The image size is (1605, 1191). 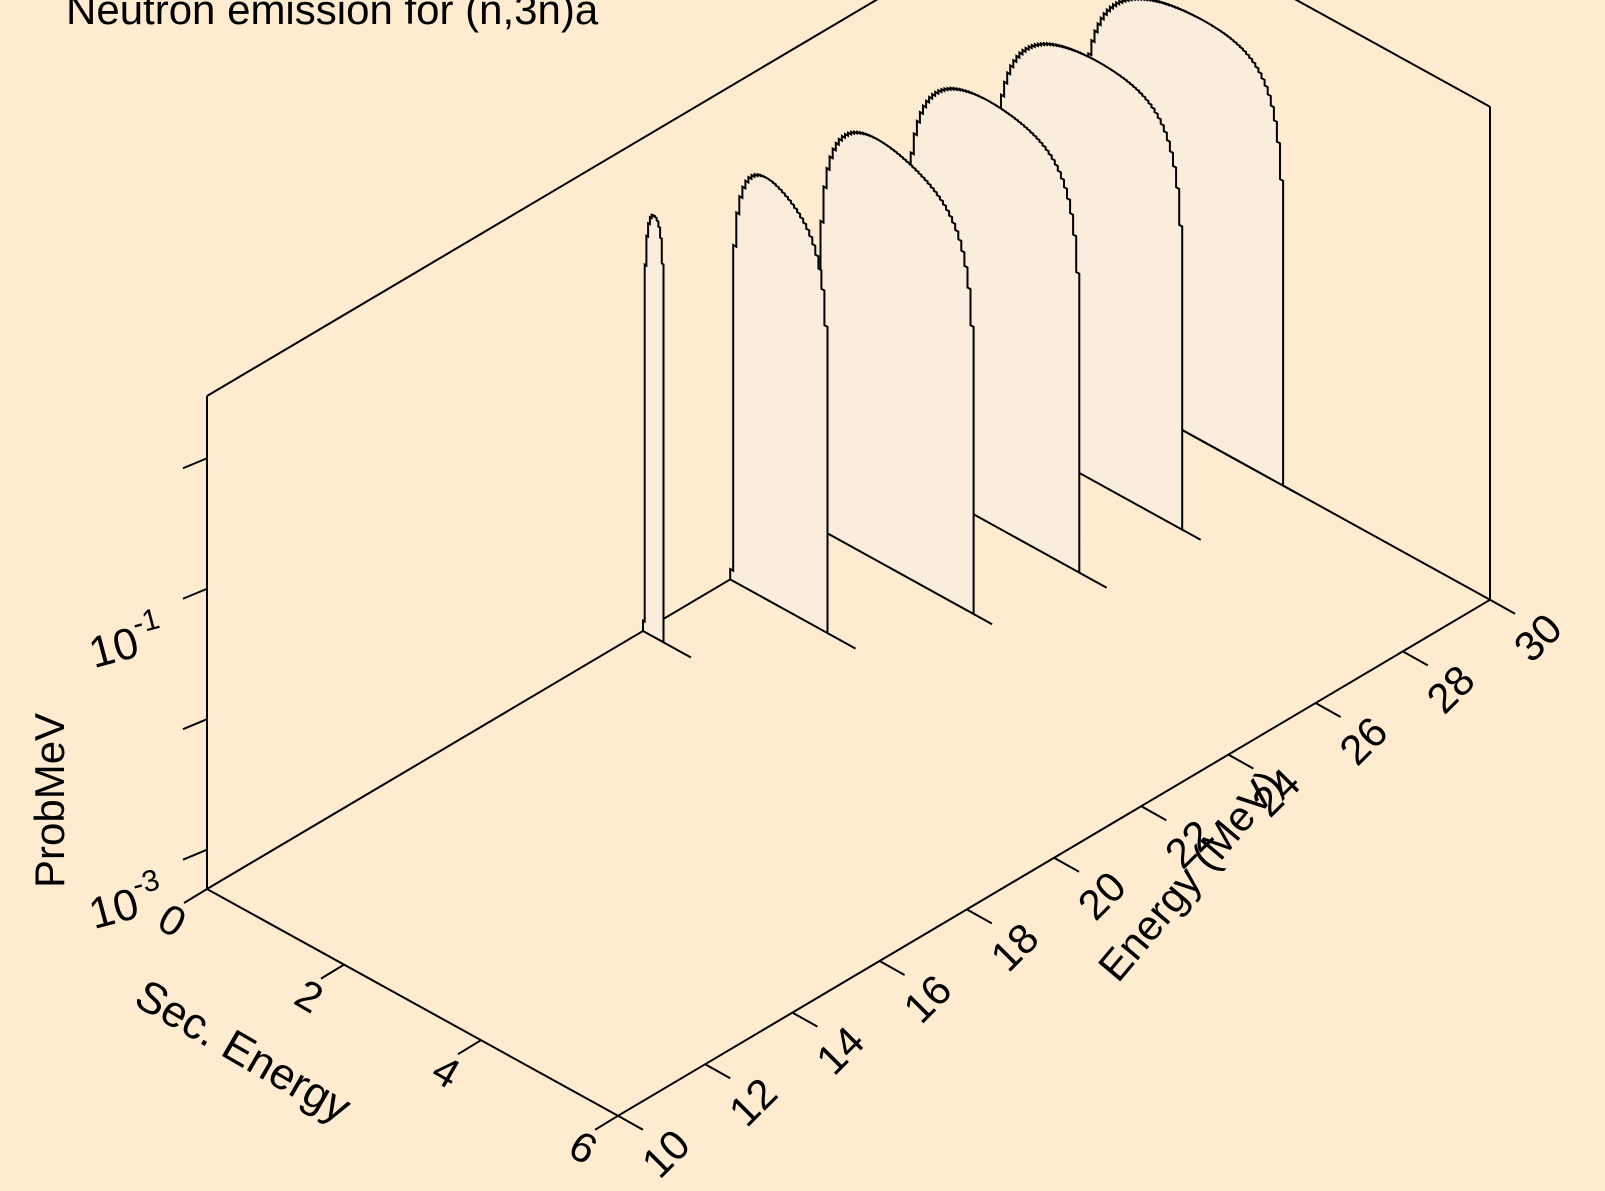 What do you see at coordinates (779, 403) in the screenshot?
I see `spectrum-22-mev` at bounding box center [779, 403].